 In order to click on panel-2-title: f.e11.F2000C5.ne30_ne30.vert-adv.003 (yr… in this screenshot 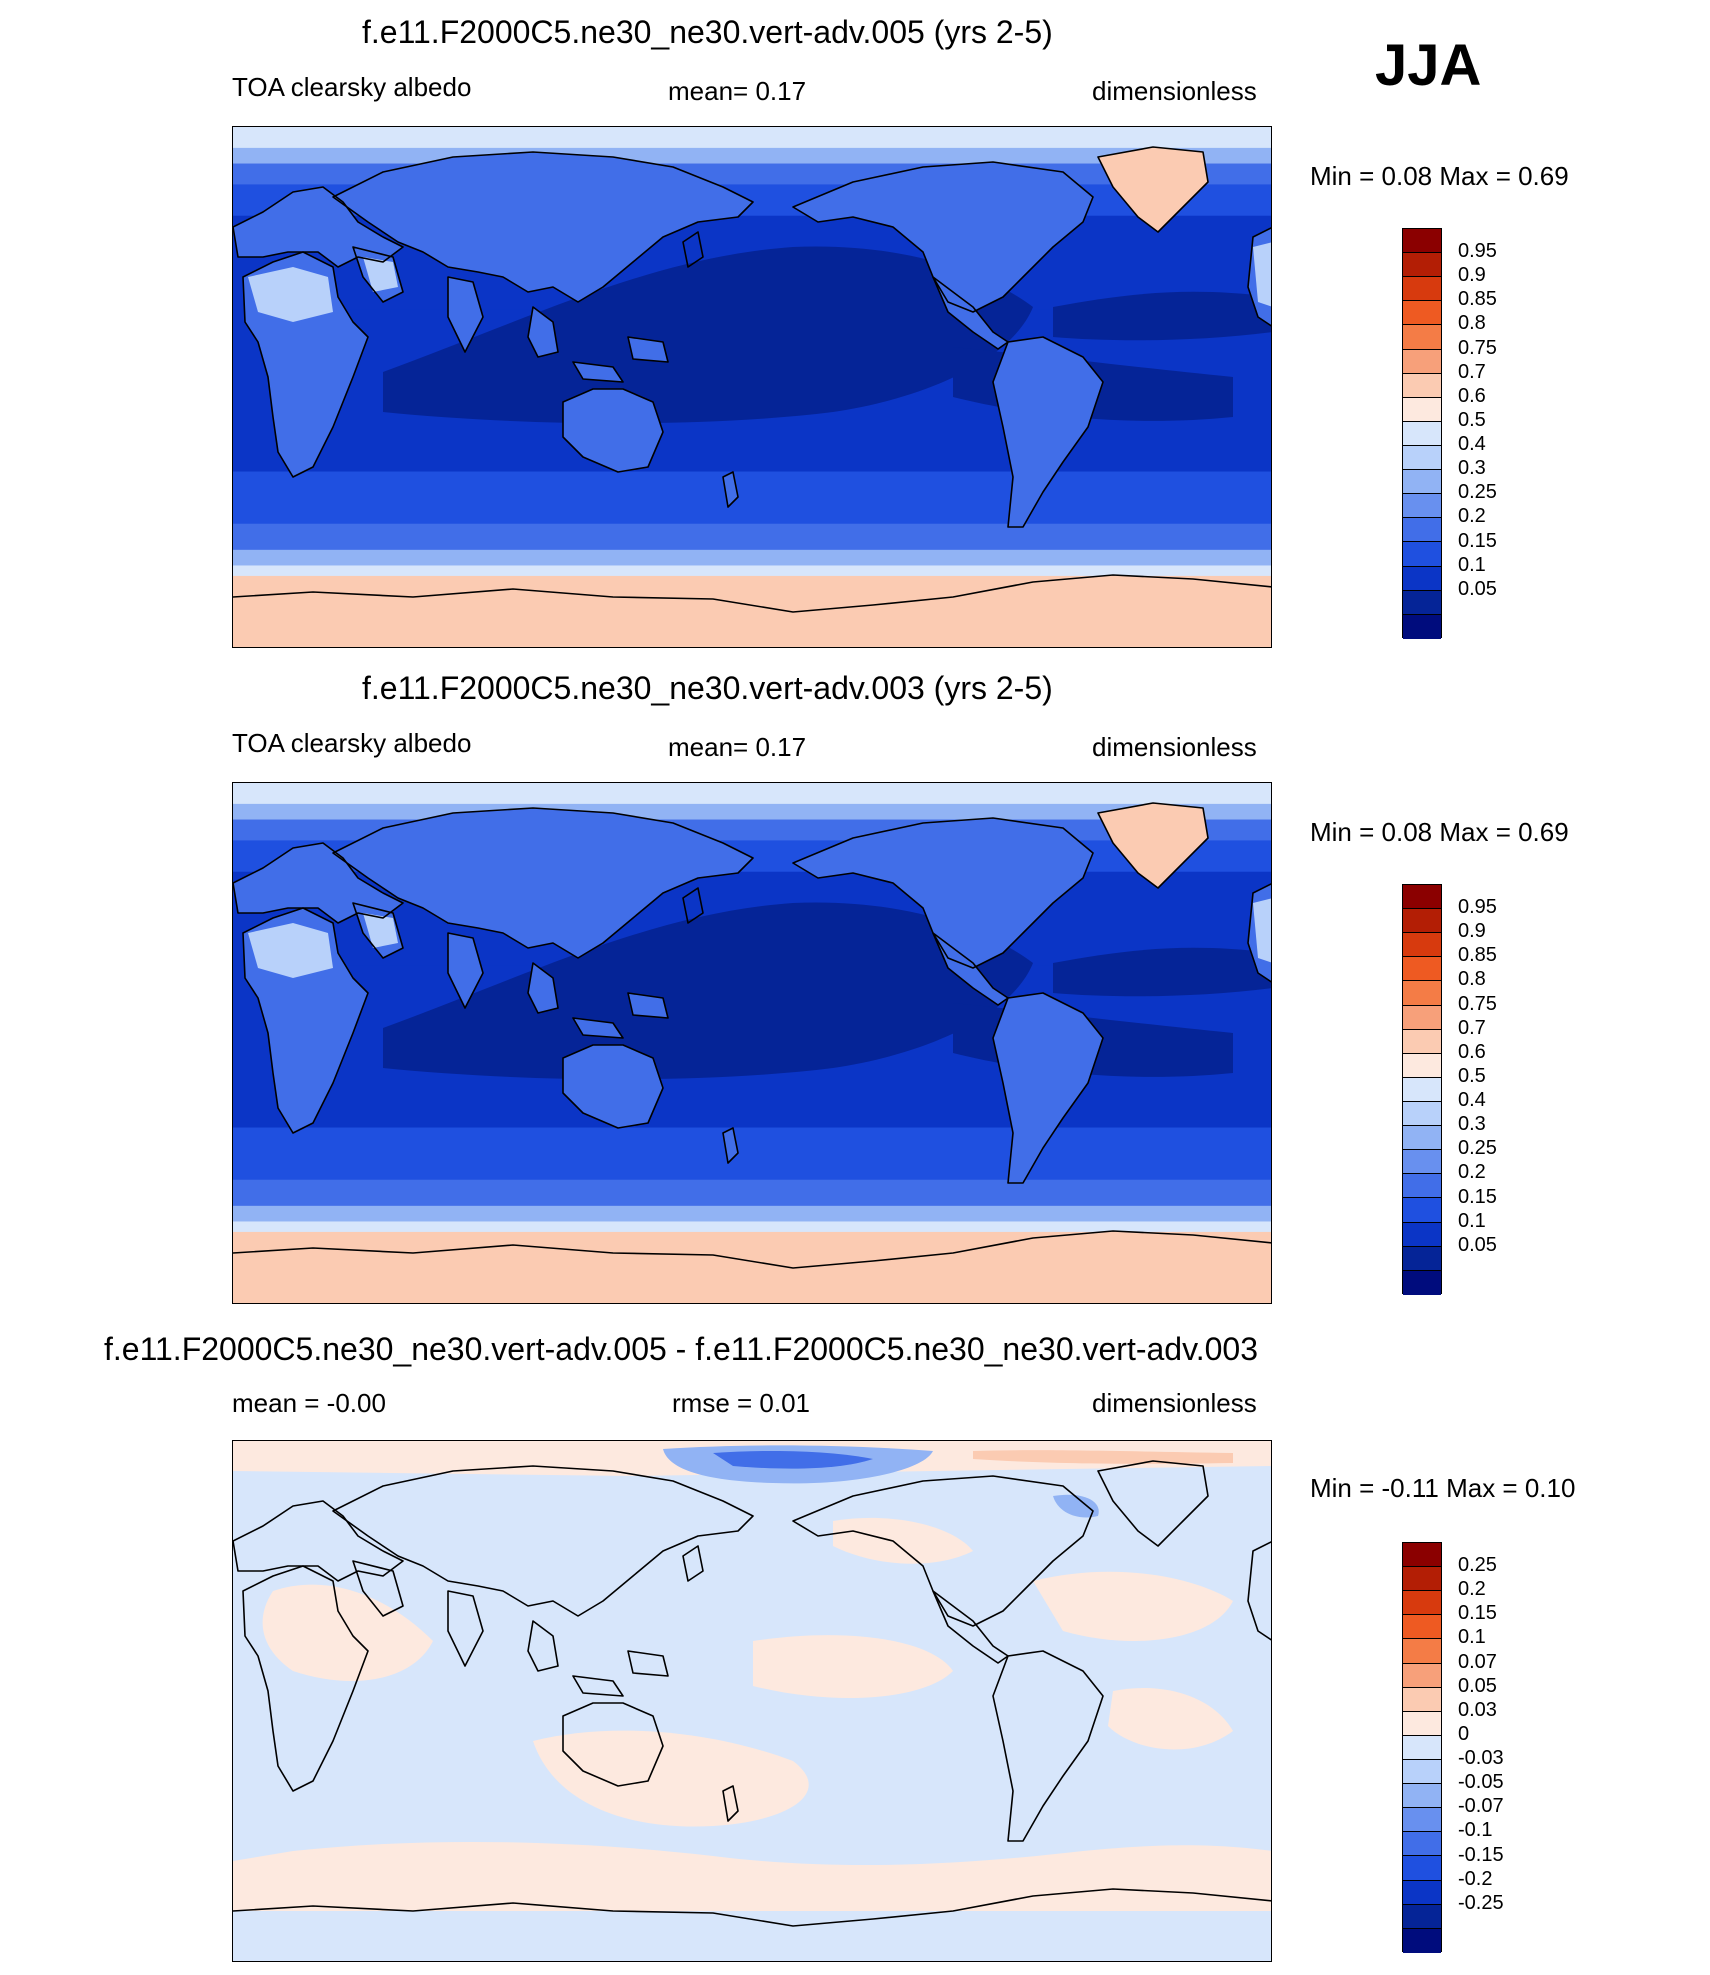, I will do `click(707, 688)`.